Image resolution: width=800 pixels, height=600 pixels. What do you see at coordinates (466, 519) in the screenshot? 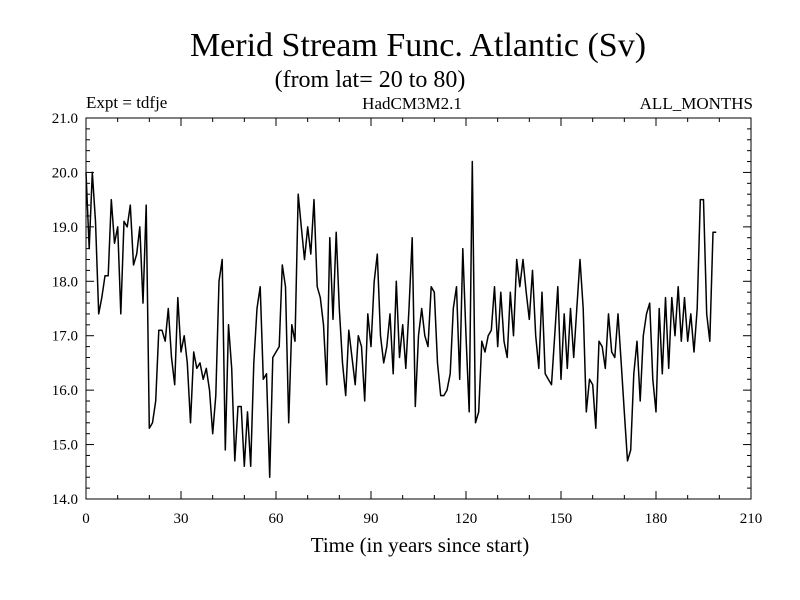
I see `x-tick-label: 120` at bounding box center [466, 519].